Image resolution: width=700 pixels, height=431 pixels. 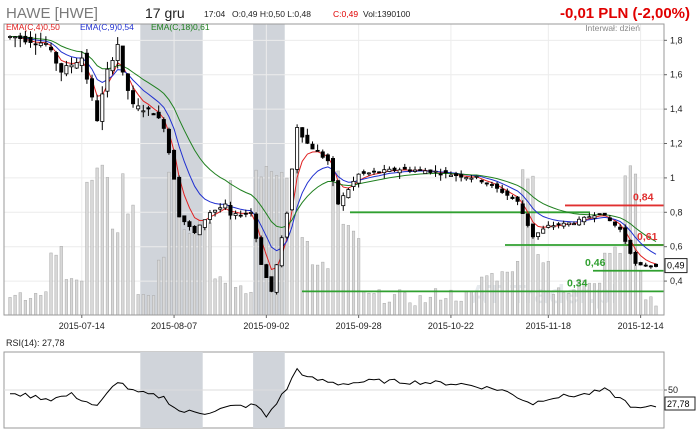 What do you see at coordinates (612, 240) in the screenshot?
I see `level-labels: 0,84 0,61 0,46 0,34` at bounding box center [612, 240].